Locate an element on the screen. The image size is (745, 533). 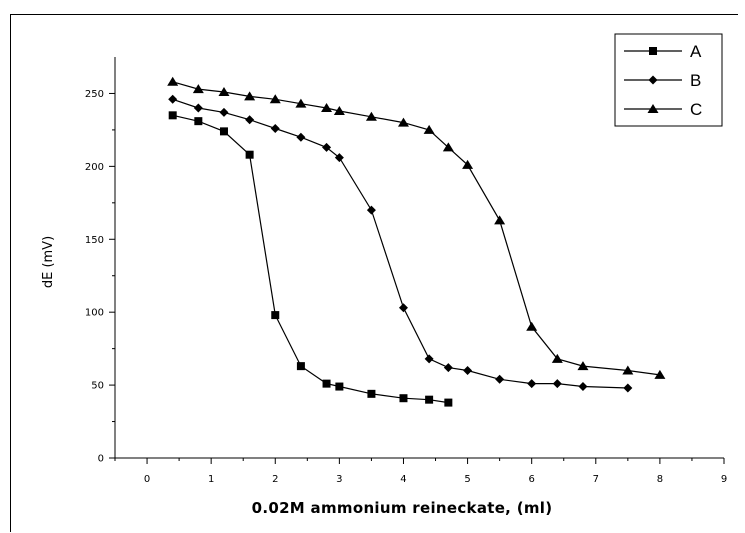
x-tick-label: 1 is located at coordinates (211, 479).